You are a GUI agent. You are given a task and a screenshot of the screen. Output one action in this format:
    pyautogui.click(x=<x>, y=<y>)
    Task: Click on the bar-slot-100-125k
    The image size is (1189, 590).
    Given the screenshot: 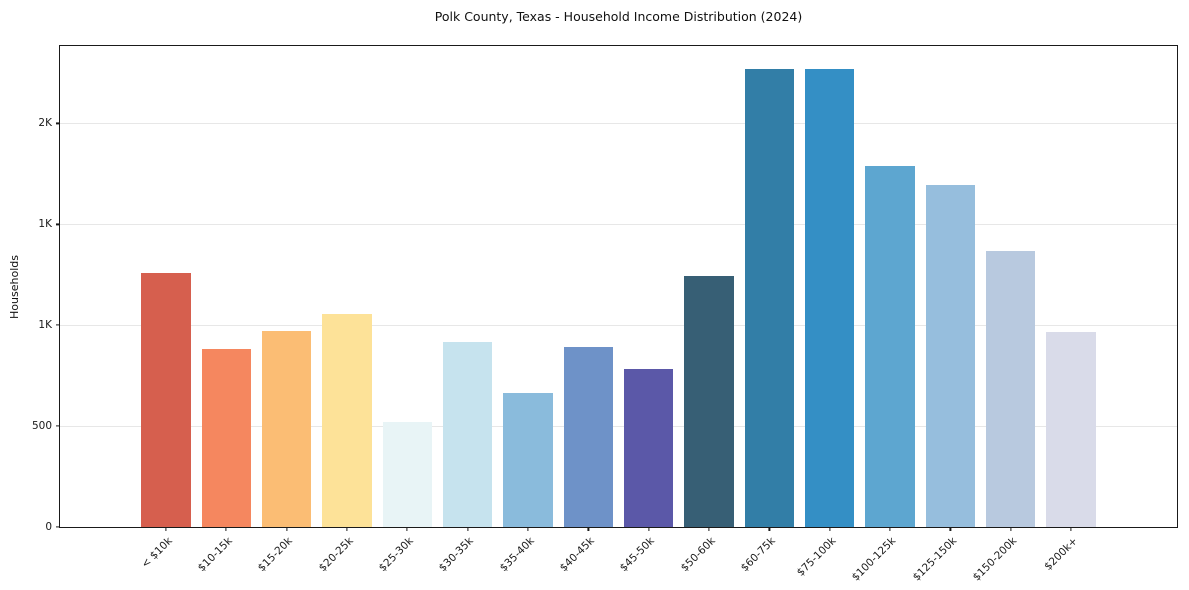 What is the action you would take?
    pyautogui.click(x=890, y=286)
    